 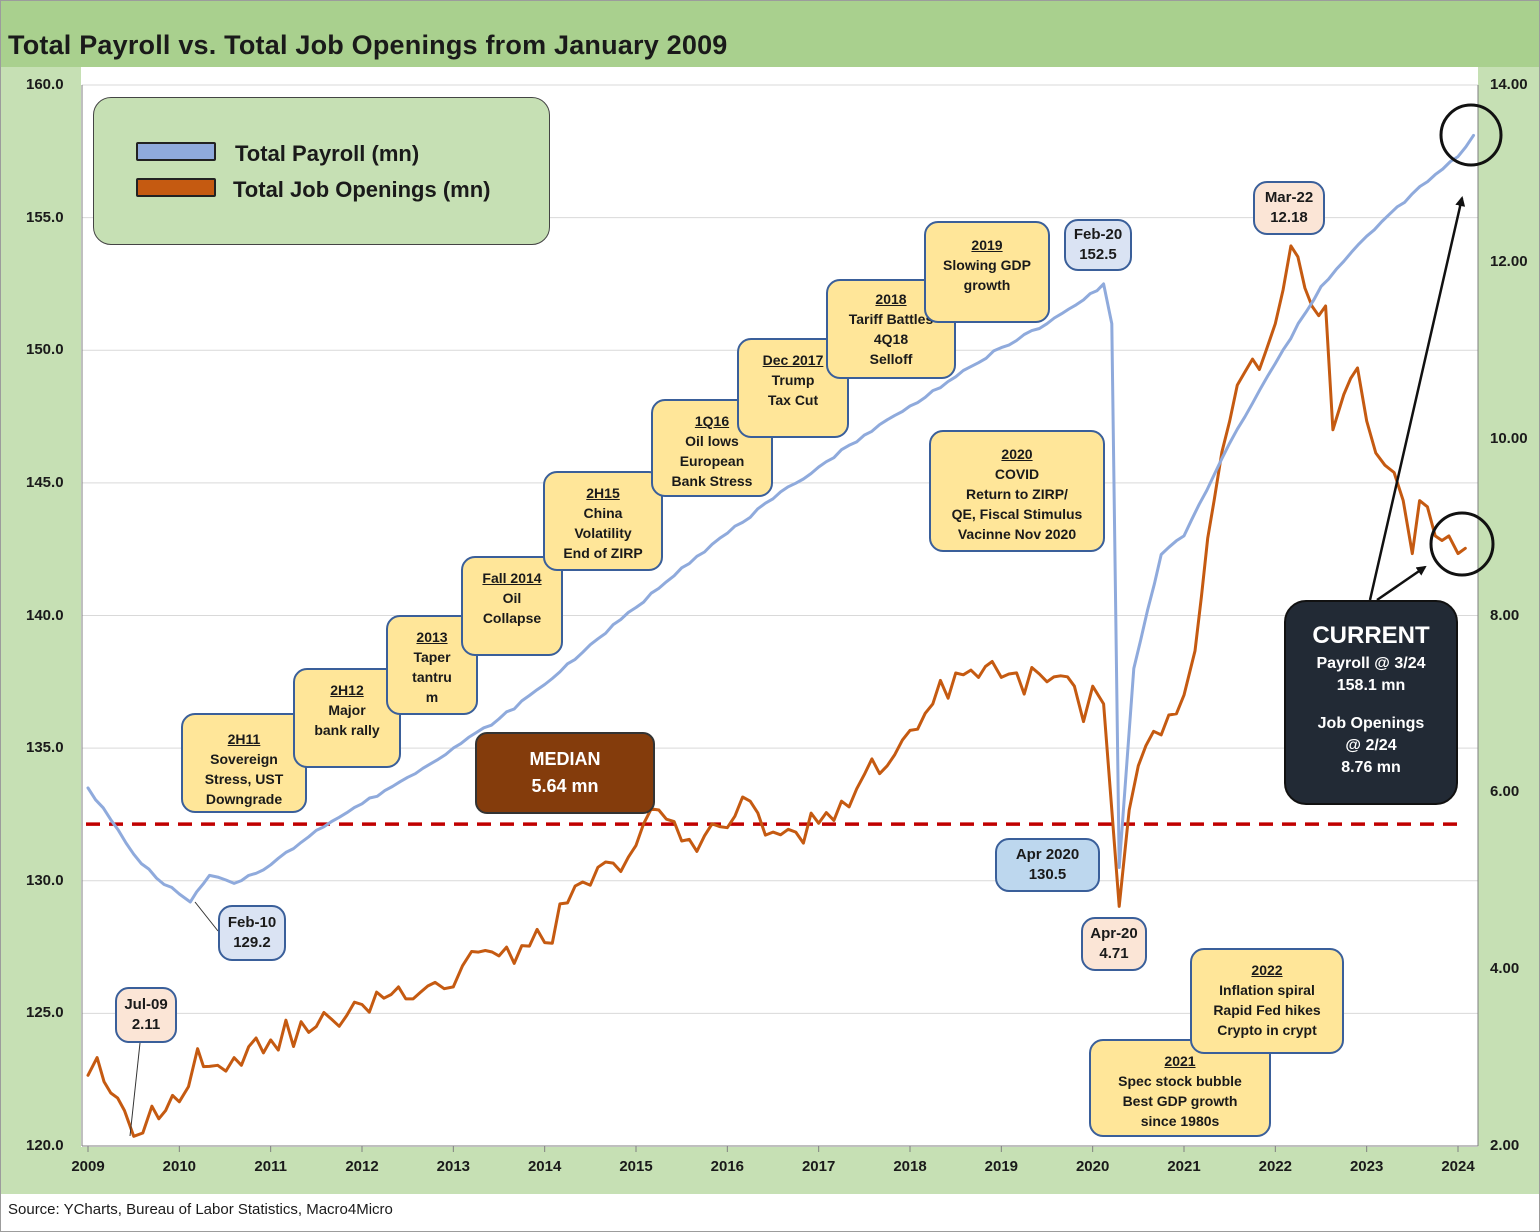 What do you see at coordinates (1114, 944) in the screenshot?
I see `callout-apr20: Apr-20 4.71` at bounding box center [1114, 944].